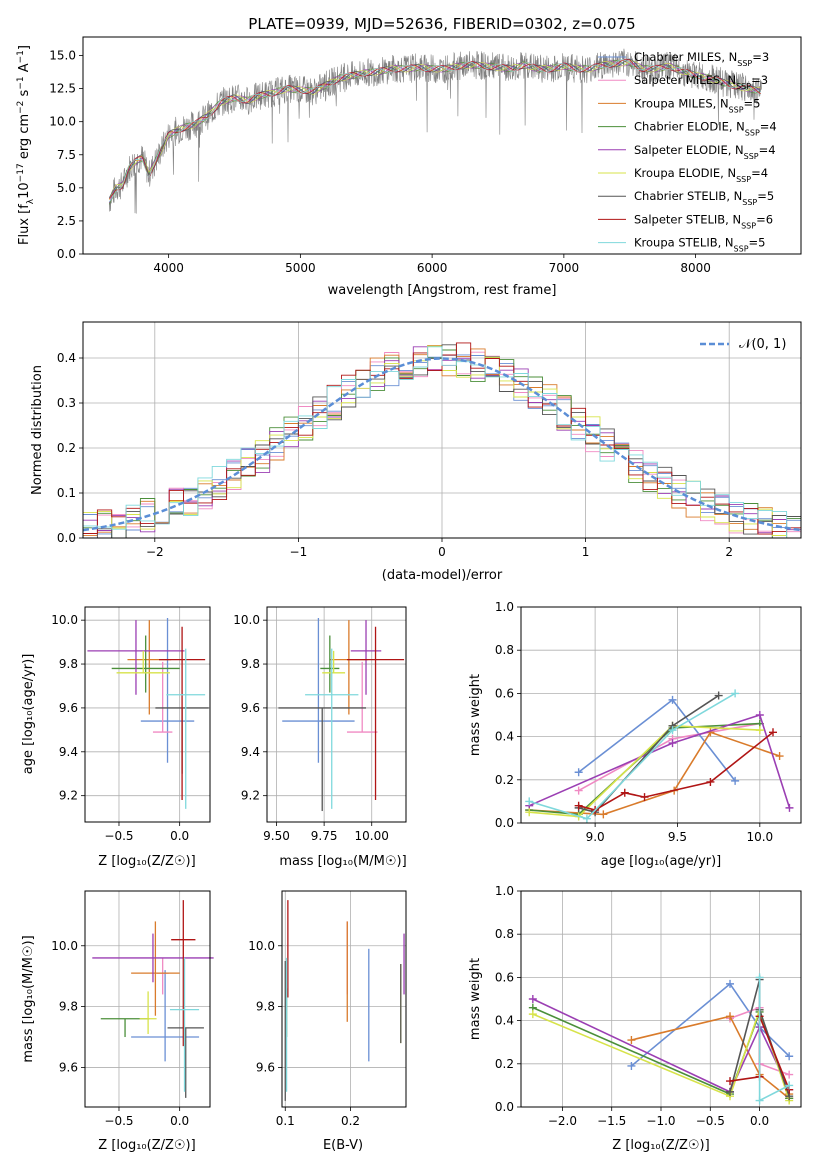 The image size is (819, 1170). What do you see at coordinates (130, 725) in the screenshot?
I see `age-vs-Z-plot-area: −0.5 0.0 9.2 9.4 9.6 9.8 10.0` at bounding box center [130, 725].